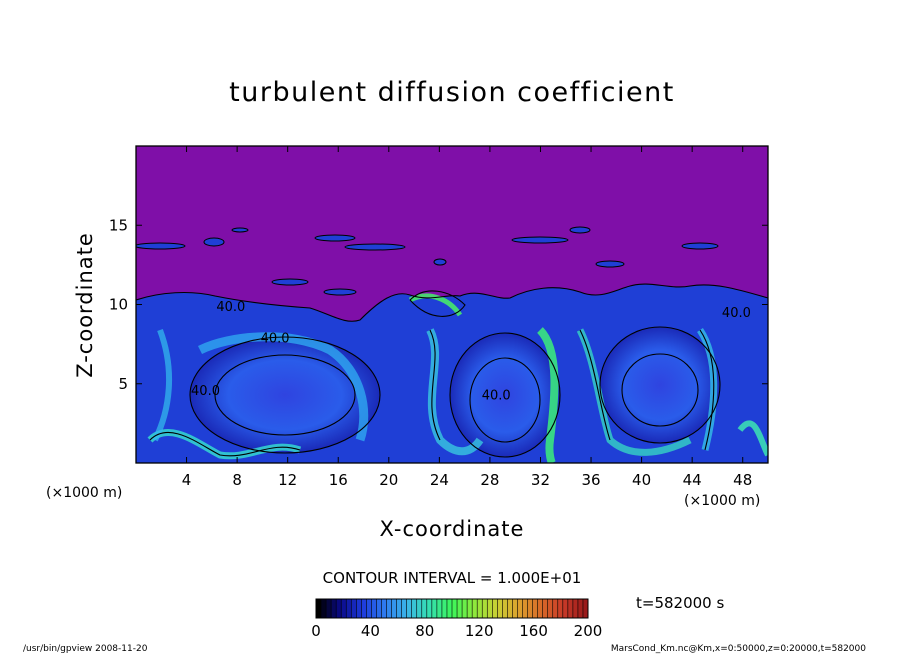 This screenshot has width=904, height=654. What do you see at coordinates (187, 480) in the screenshot?
I see `x-tick-label: 4` at bounding box center [187, 480].